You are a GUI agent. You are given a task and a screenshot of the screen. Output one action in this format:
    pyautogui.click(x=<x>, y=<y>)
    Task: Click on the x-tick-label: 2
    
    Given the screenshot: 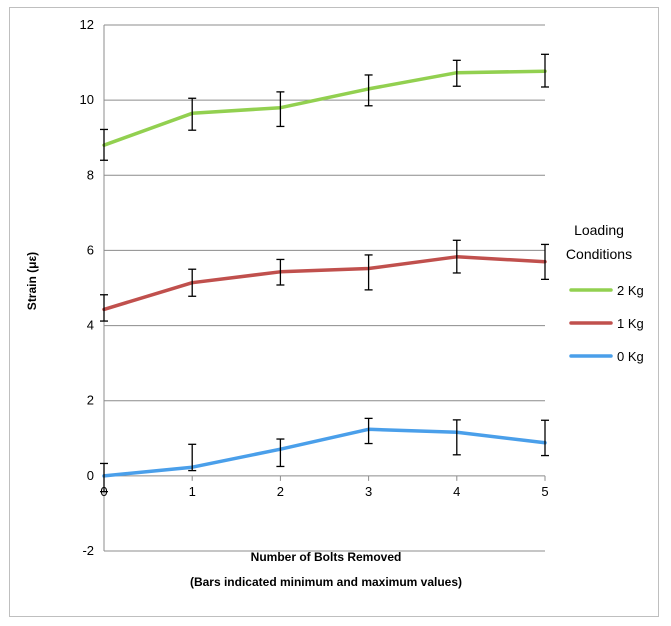 What is the action you would take?
    pyautogui.click(x=280, y=491)
    